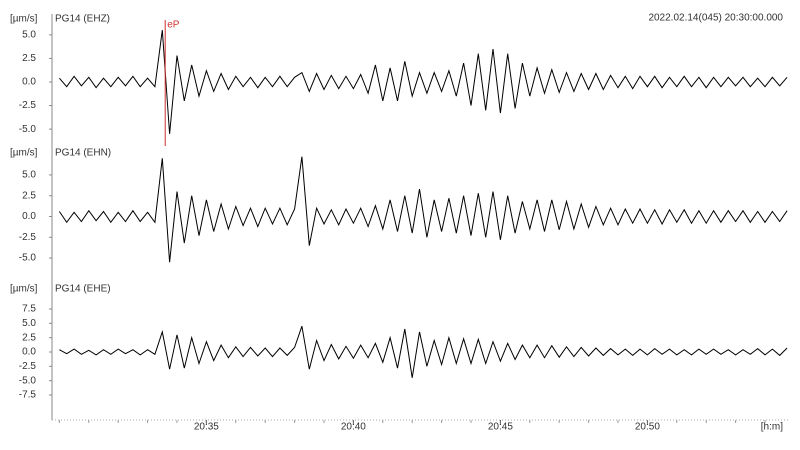 Image resolution: width=800 pixels, height=450 pixels. What do you see at coordinates (500, 427) in the screenshot?
I see `x-tick-label: 20:45` at bounding box center [500, 427].